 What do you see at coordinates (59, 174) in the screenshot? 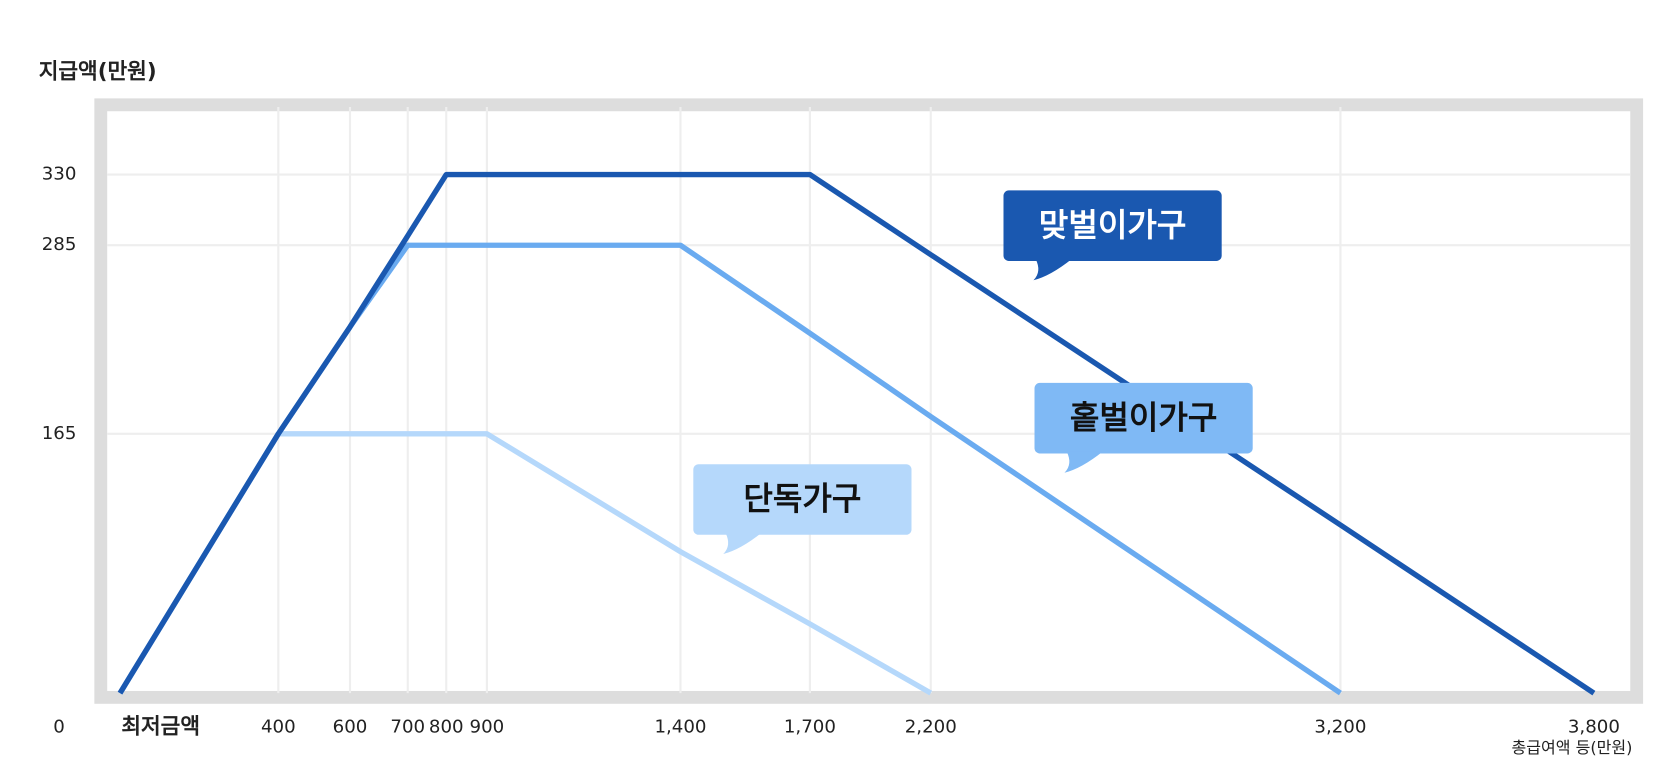
I see `y-tick-label: 330` at bounding box center [59, 174].